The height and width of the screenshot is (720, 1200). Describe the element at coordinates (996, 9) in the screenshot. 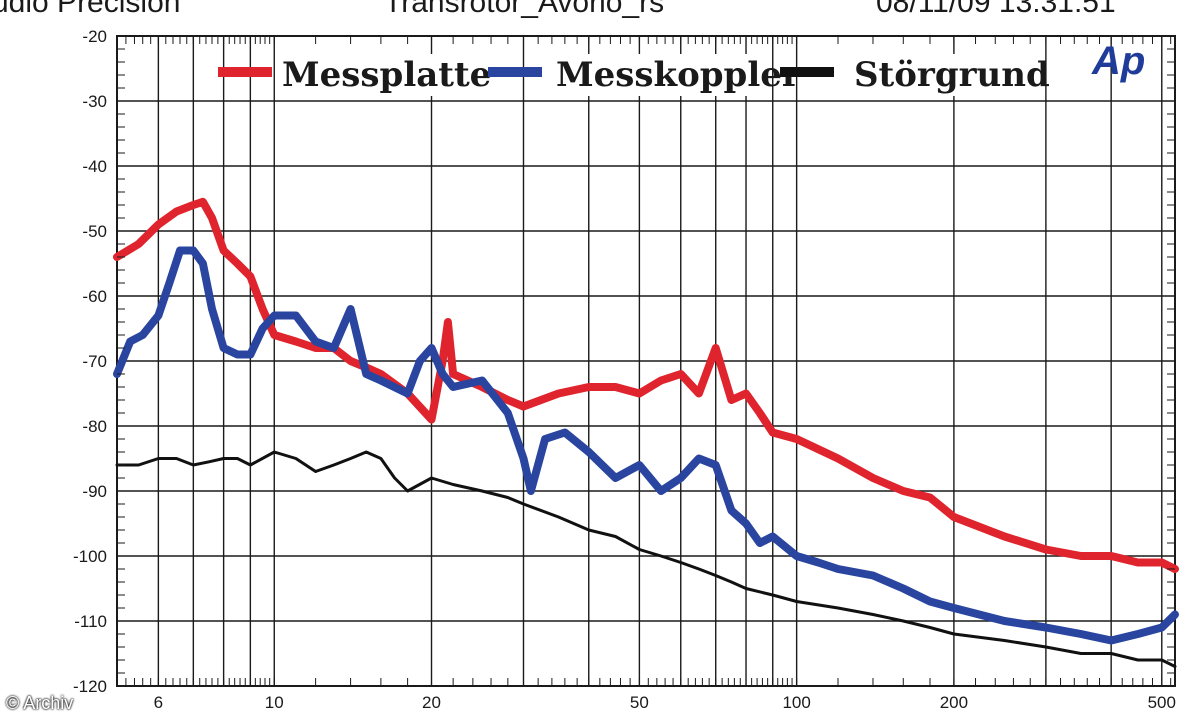

I see `header-right-text: 08/11/09 13:31:51` at that location.